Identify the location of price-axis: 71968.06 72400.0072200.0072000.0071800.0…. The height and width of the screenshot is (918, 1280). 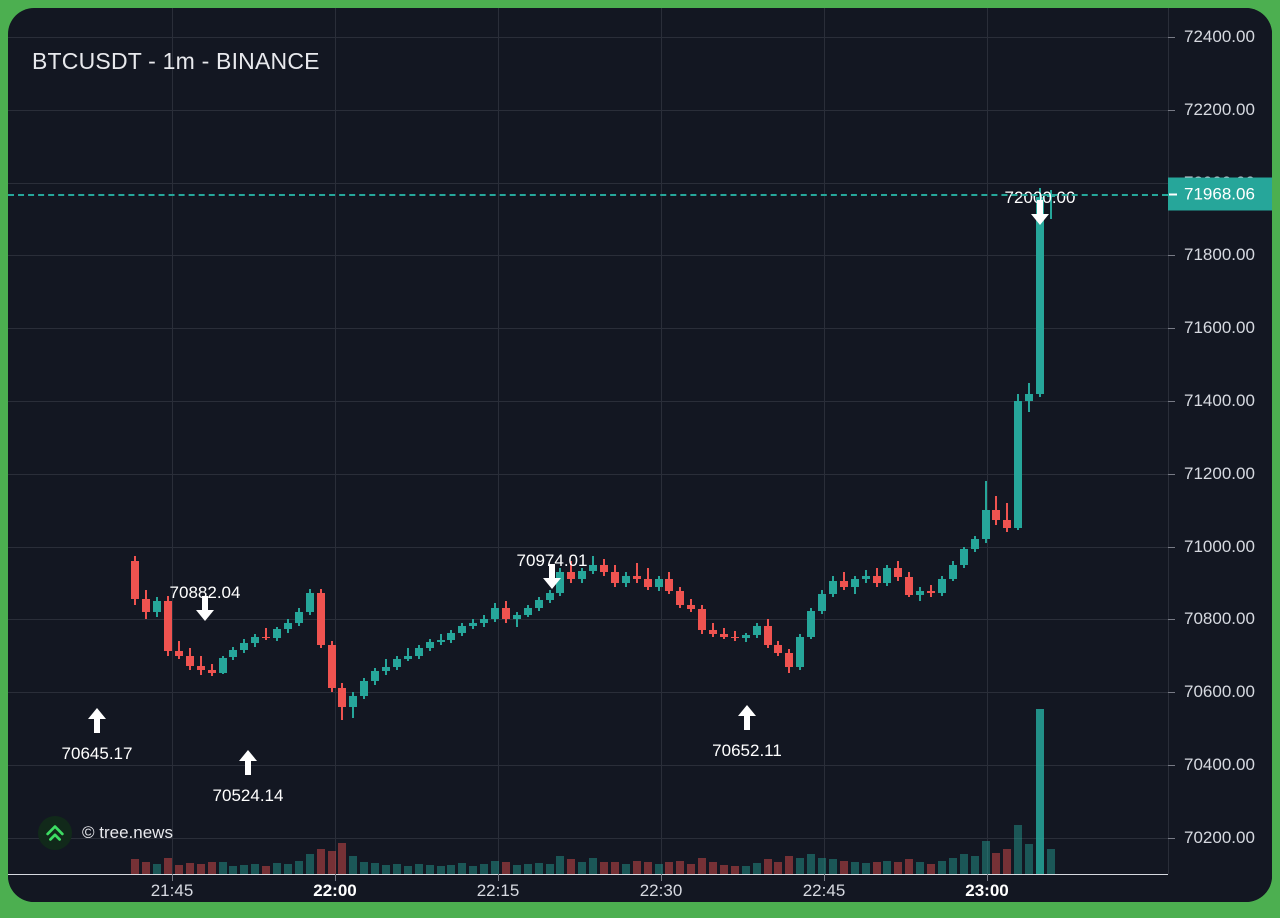
(1220, 441).